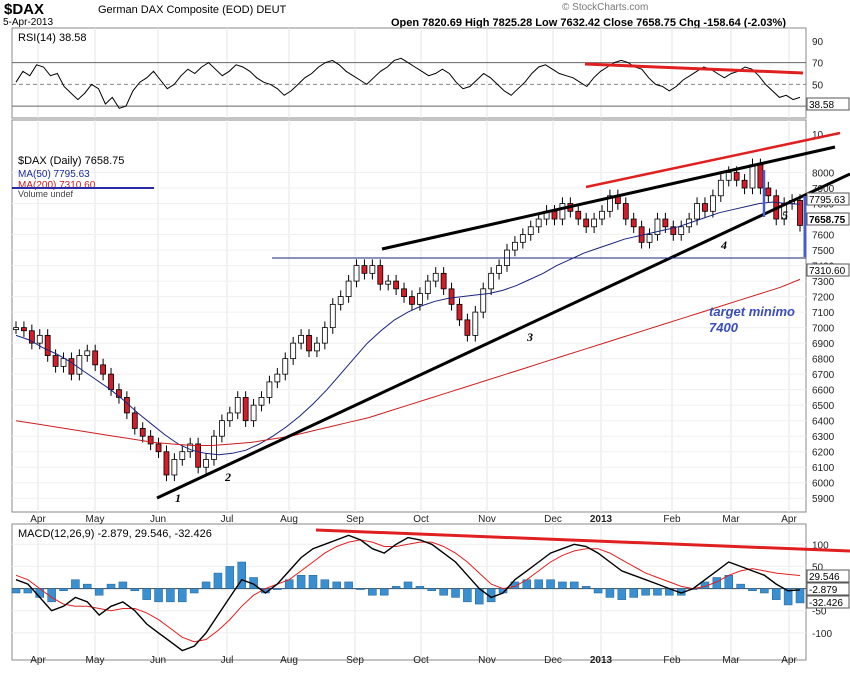  Describe the element at coordinates (71, 161) in the screenshot. I see `price-legend-main: $DAX (Daily) 7658.75` at that location.